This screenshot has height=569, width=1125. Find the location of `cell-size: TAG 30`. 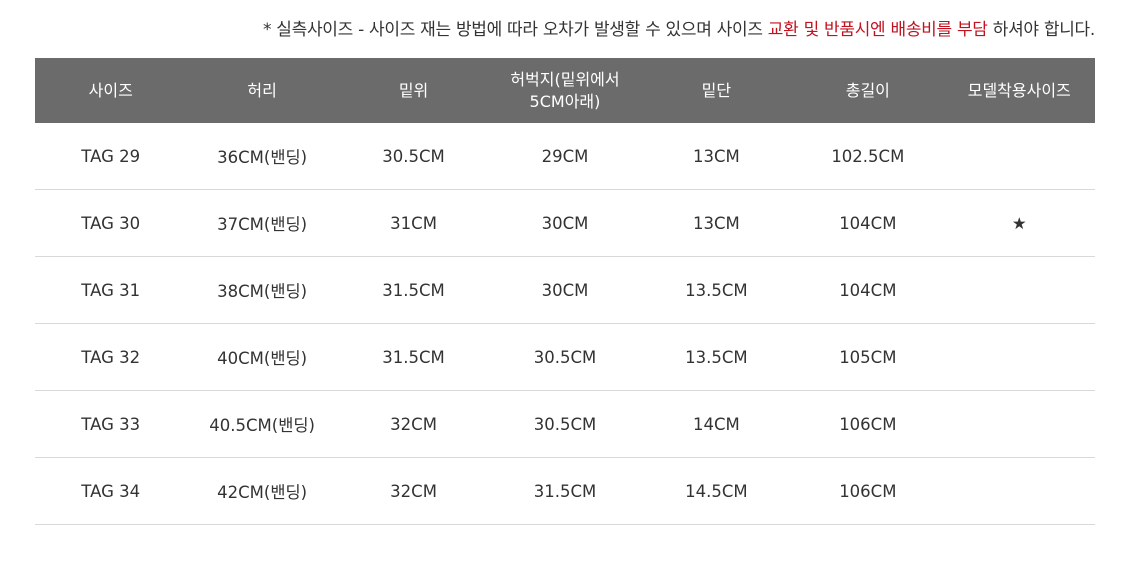

cell-size: TAG 30 is located at coordinates (111, 223).